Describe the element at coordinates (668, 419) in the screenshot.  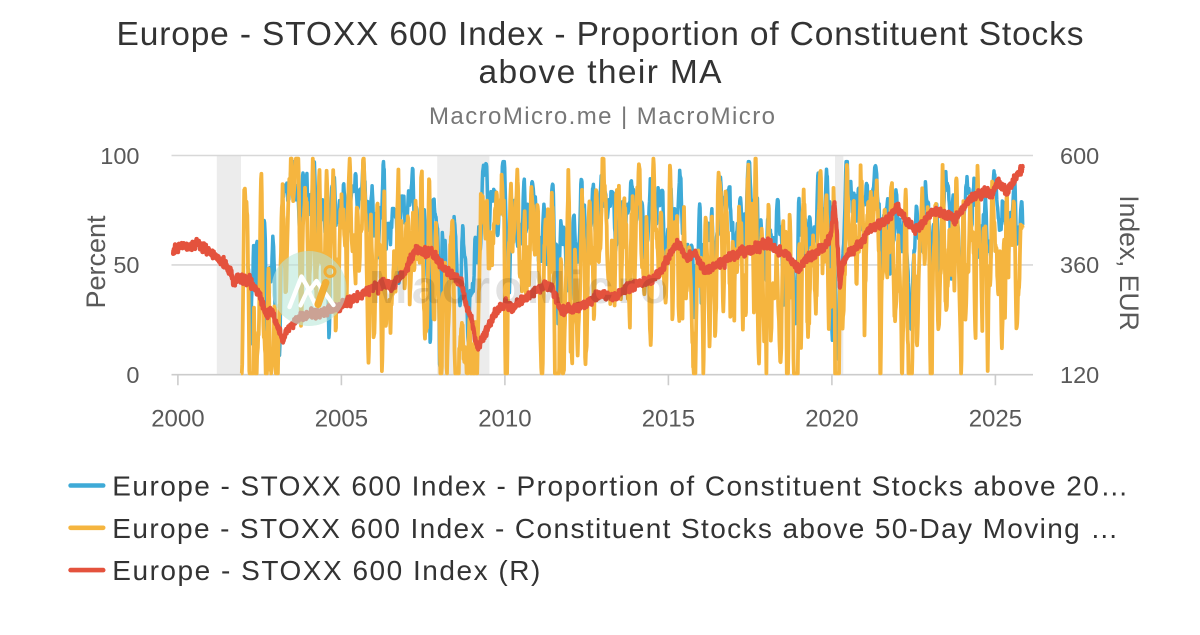
I see `svg-text: 2015` at that location.